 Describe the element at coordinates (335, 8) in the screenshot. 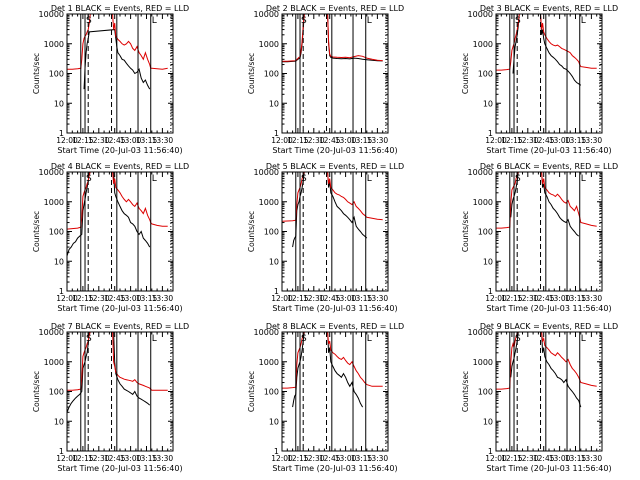

I see `panel-title: Det 2 BLACK = Events, RED = LLD` at that location.